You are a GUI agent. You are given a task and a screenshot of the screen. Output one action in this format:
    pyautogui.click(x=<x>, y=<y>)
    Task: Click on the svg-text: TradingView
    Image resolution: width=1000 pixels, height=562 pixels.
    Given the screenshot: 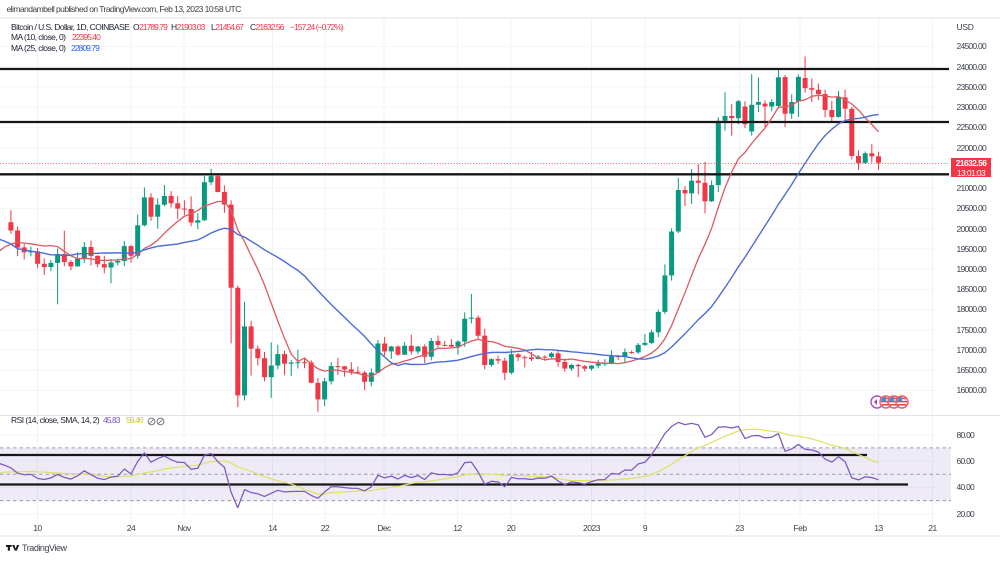 What is the action you would take?
    pyautogui.click(x=45, y=548)
    